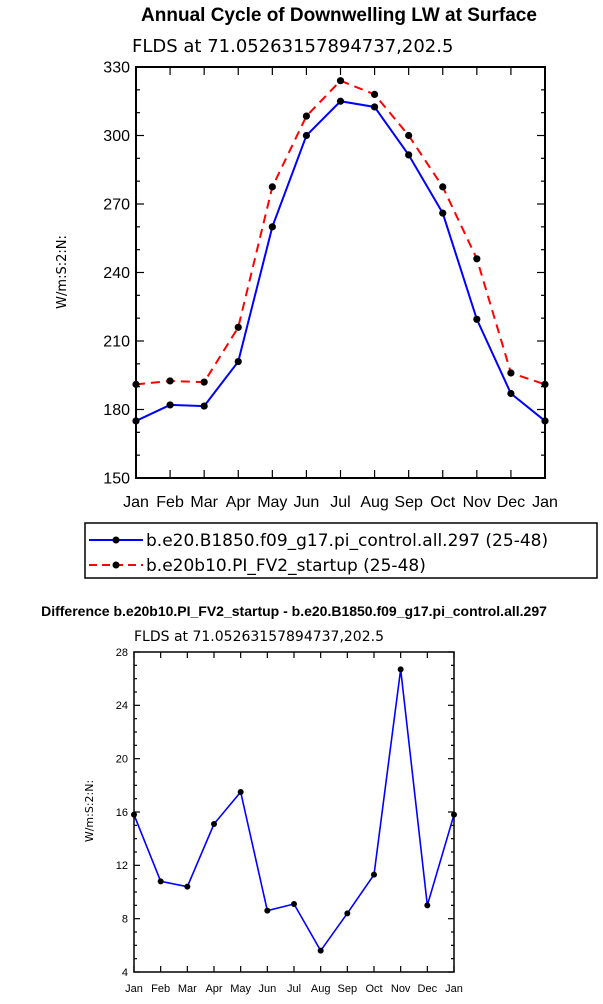  What do you see at coordinates (116, 479) in the screenshot?
I see `y-tick-label: 150` at bounding box center [116, 479].